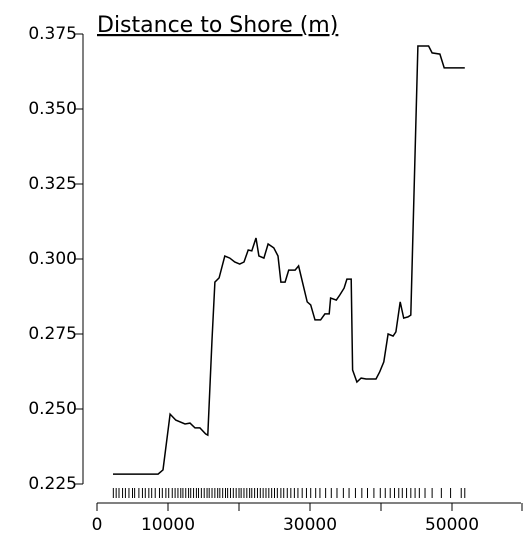  Describe the element at coordinates (52, 34) in the screenshot. I see `y-tick-label: 0.375` at that location.